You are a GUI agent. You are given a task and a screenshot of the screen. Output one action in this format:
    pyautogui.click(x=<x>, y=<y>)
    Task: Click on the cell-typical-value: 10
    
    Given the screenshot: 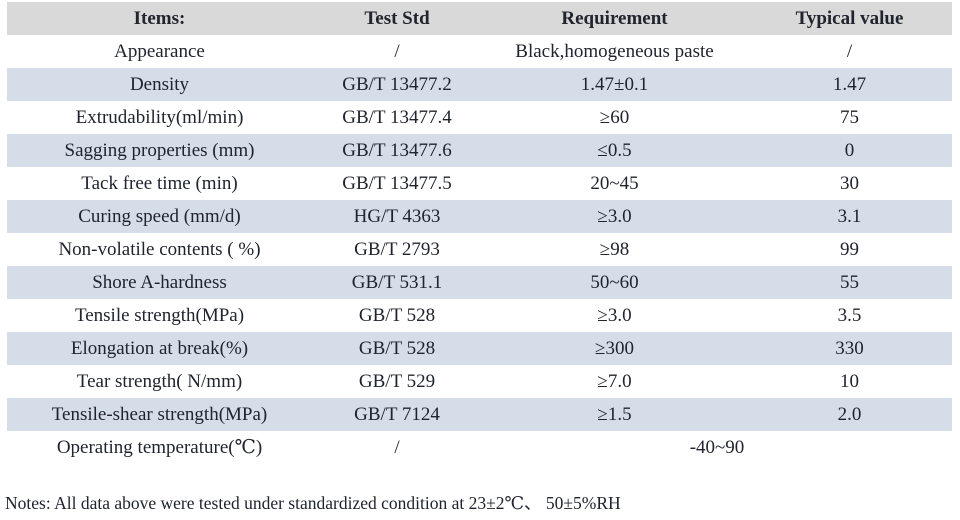 What is the action you would take?
    pyautogui.click(x=849, y=381)
    